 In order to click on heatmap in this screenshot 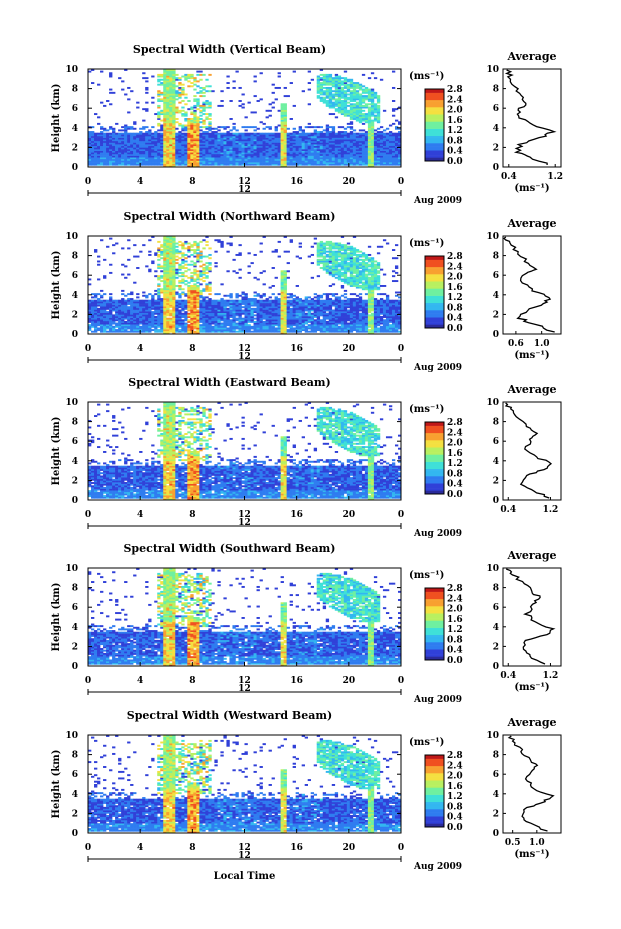, I will do `click(245, 285)`.